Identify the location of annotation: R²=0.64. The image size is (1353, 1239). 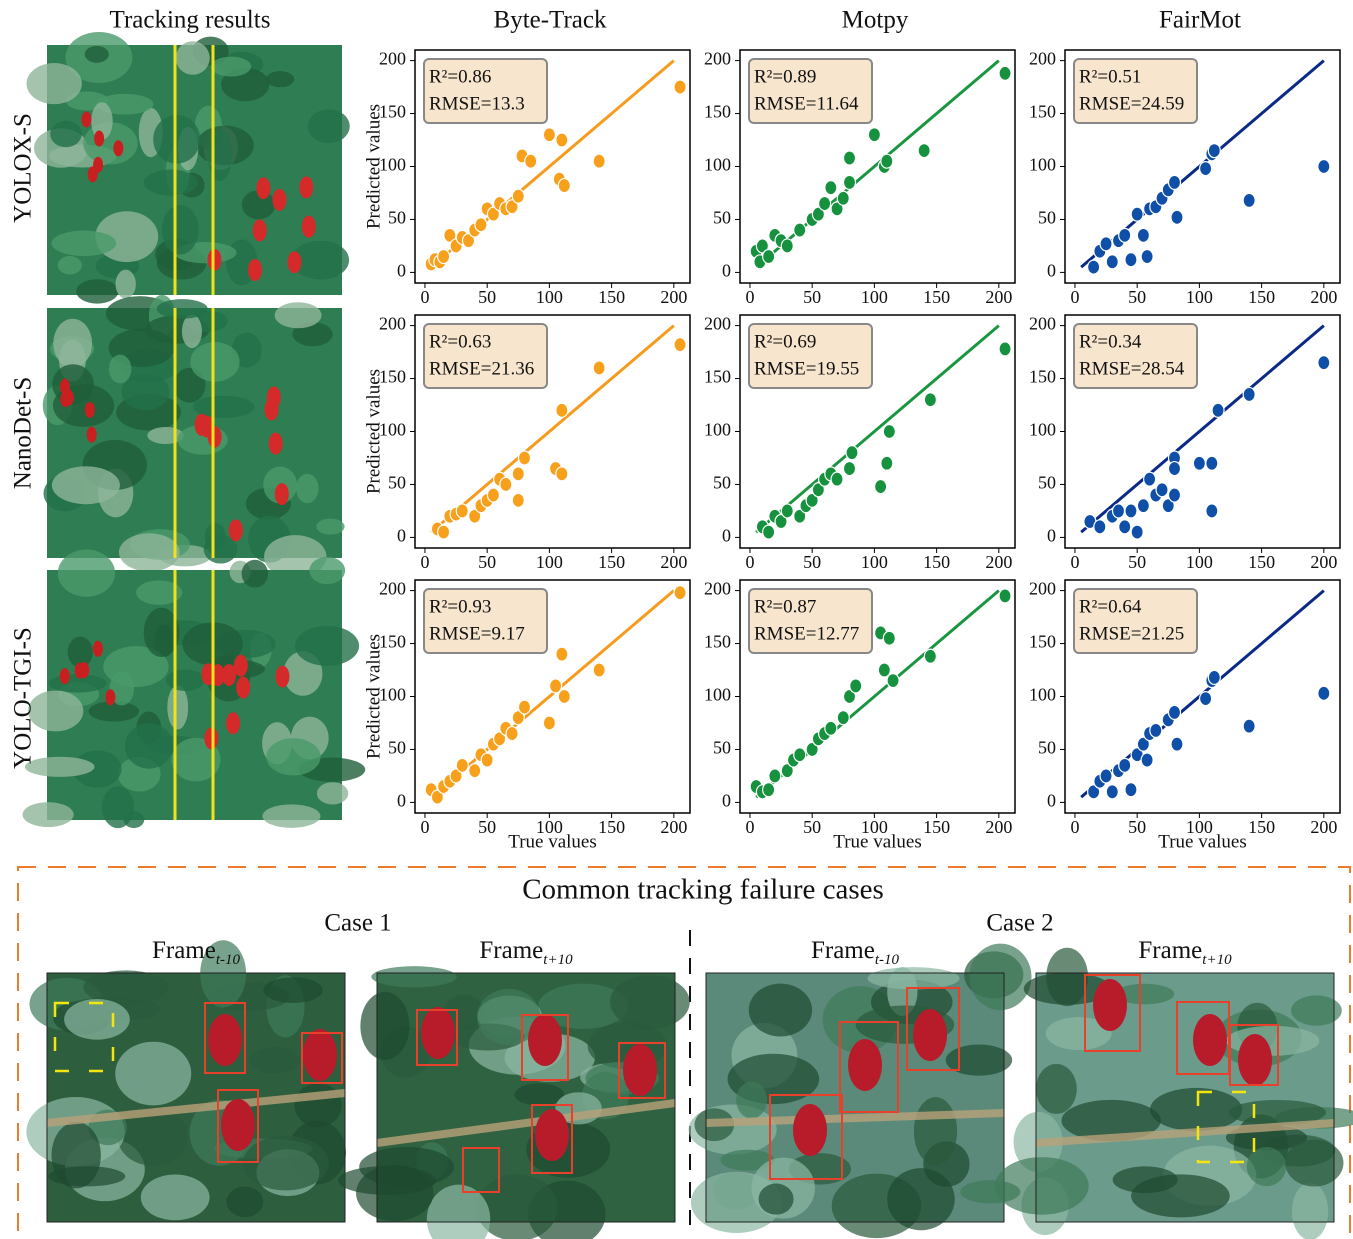
(1110, 606).